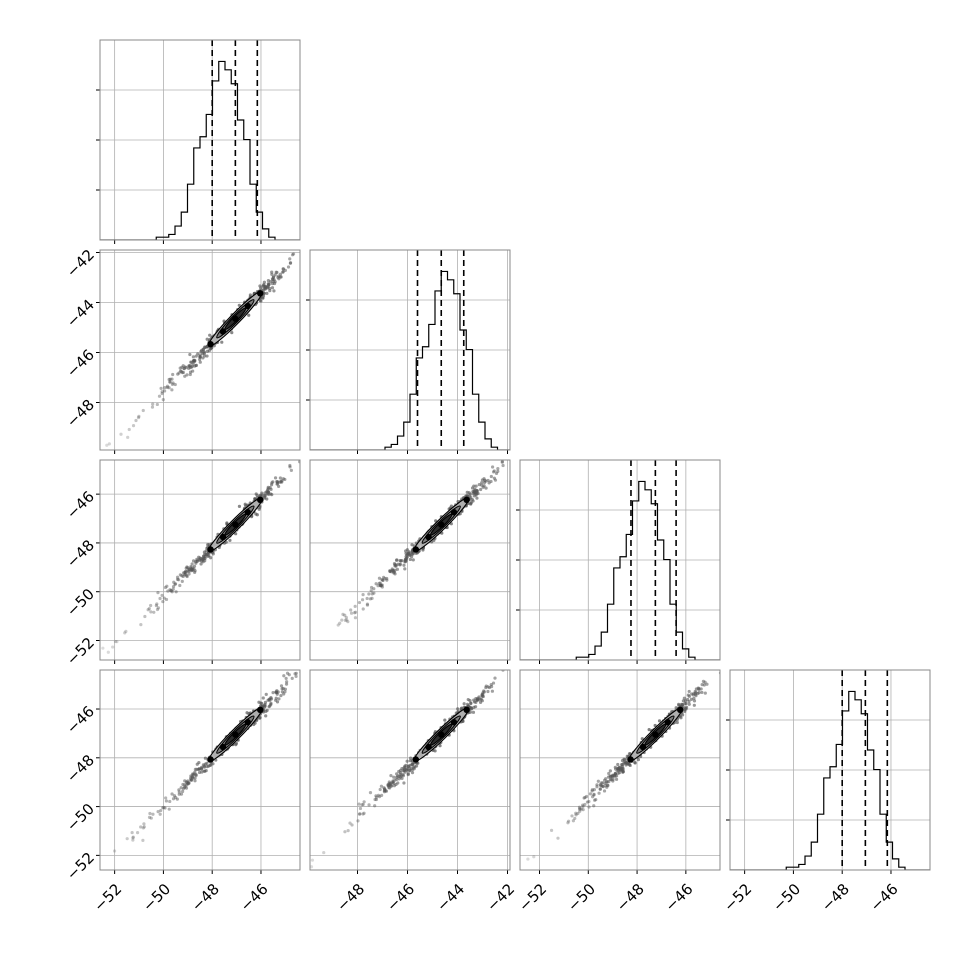 This screenshot has height=970, width=970. What do you see at coordinates (80, 413) in the screenshot?
I see `ytick-label-1-0: −48` at bounding box center [80, 413].